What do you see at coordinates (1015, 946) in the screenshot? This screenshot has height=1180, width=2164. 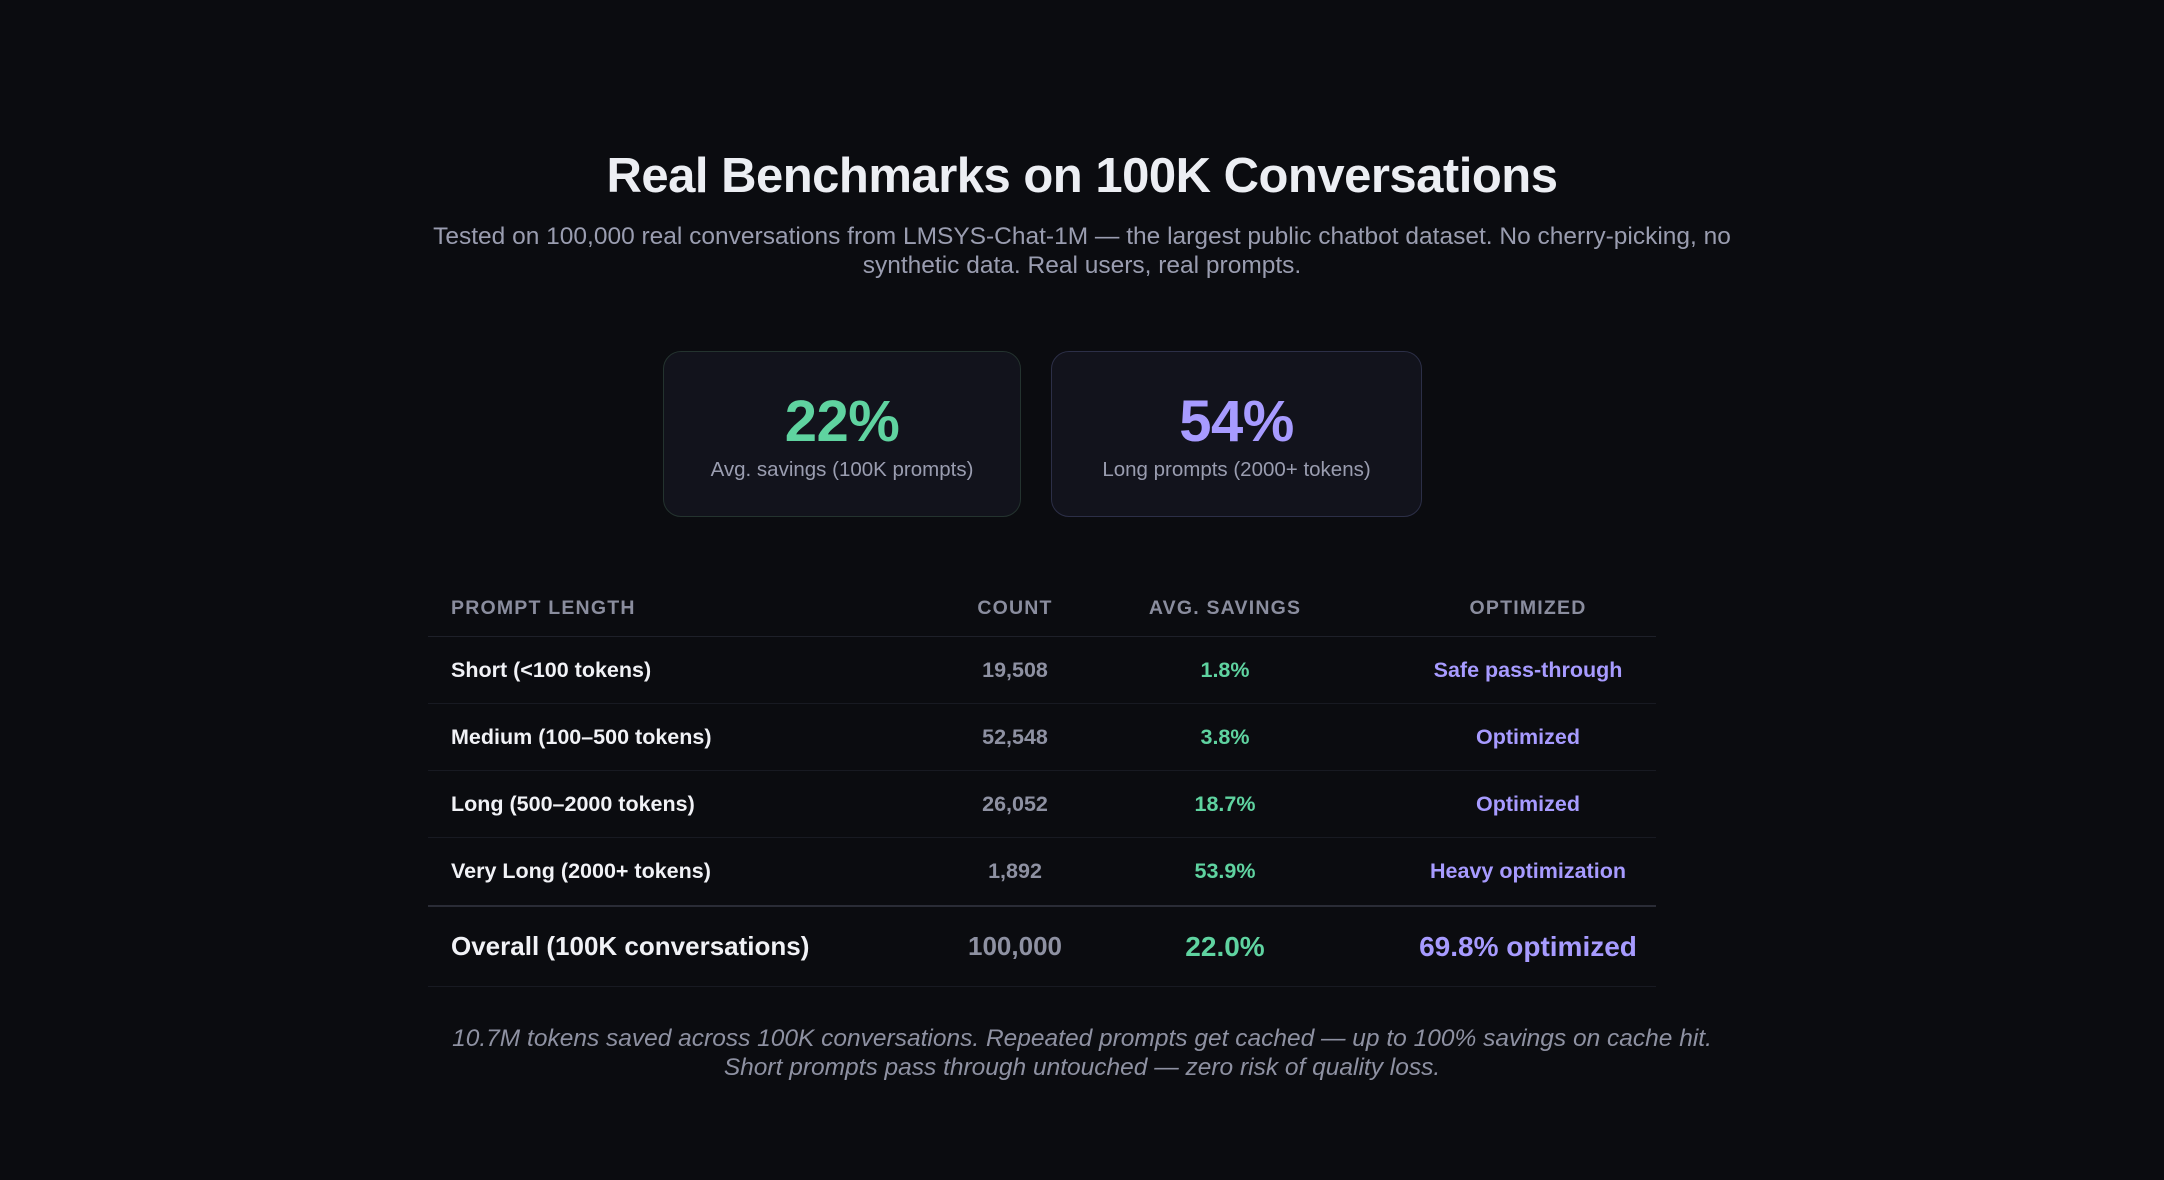 I see `total-count: 100,000` at bounding box center [1015, 946].